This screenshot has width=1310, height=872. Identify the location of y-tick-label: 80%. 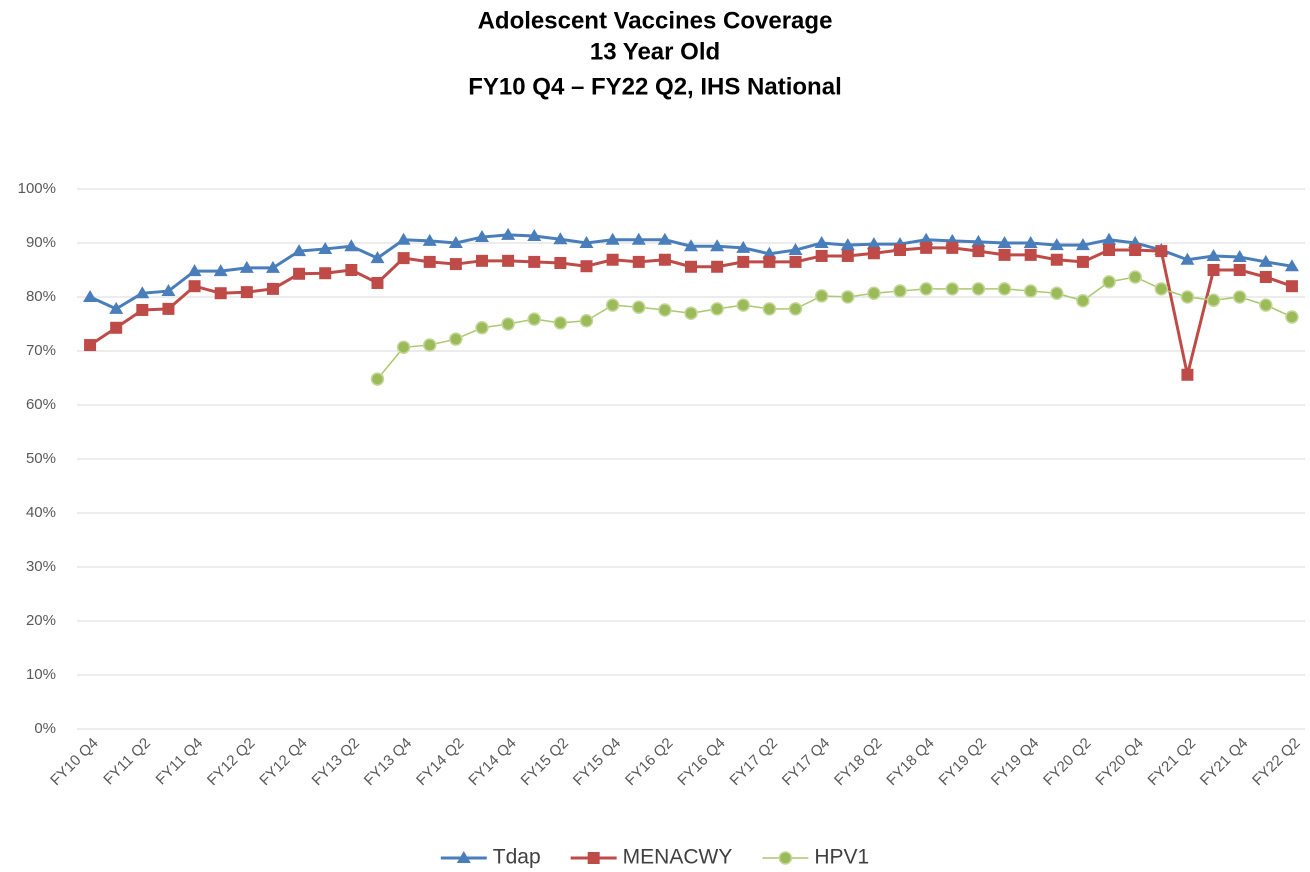
(41, 296).